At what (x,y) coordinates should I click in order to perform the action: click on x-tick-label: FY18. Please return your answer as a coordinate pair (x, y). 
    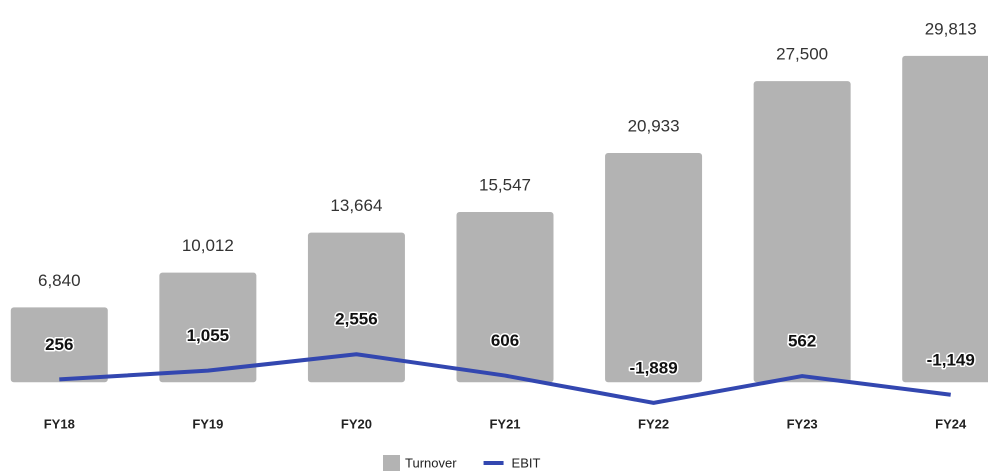
    Looking at the image, I should click on (59, 423).